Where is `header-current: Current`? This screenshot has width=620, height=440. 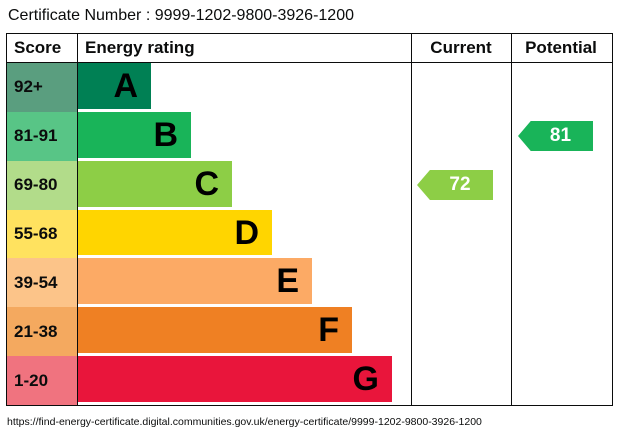 header-current: Current is located at coordinates (461, 47).